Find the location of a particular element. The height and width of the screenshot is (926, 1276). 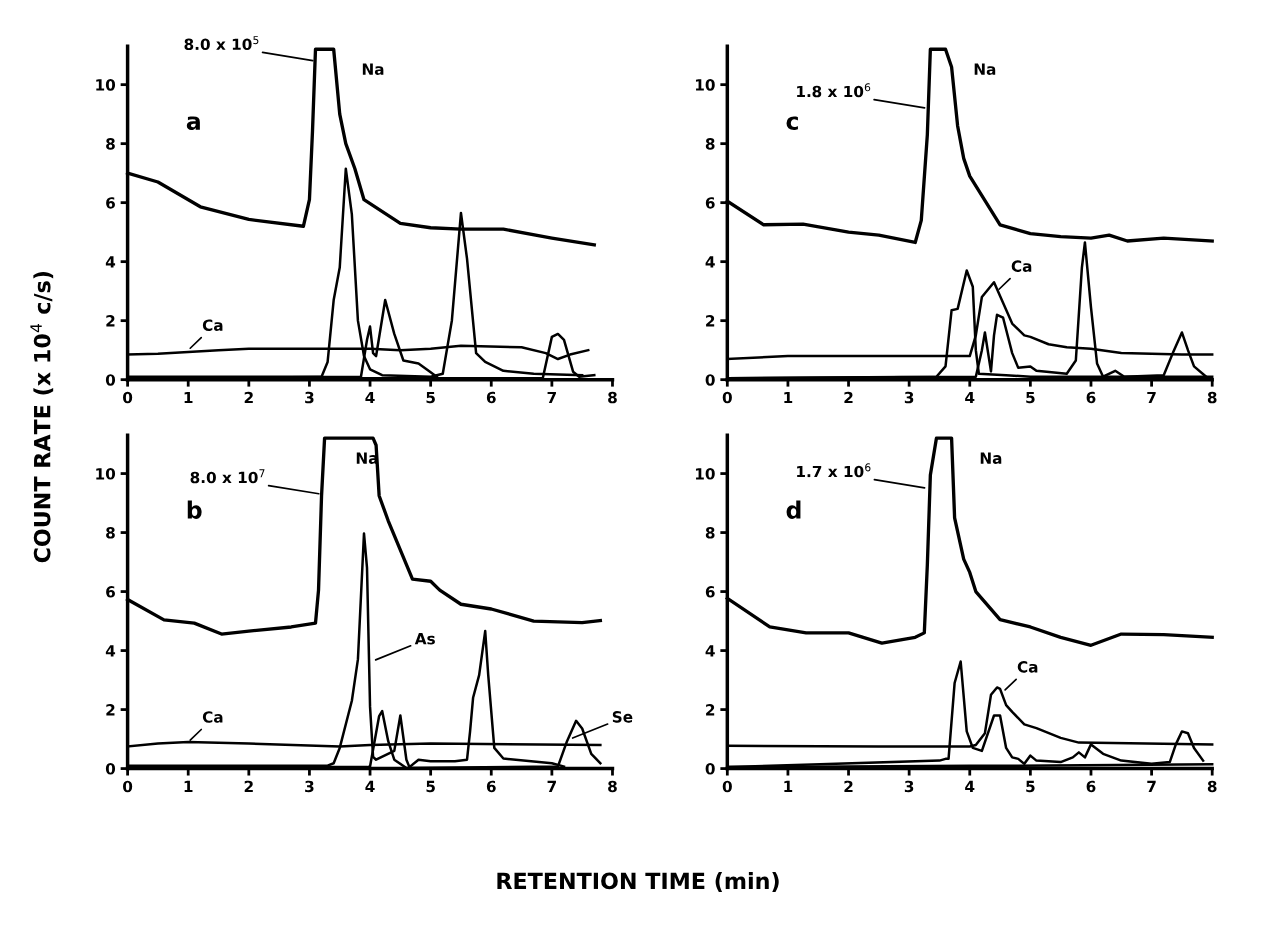

y-axis-title: COUNT RATE (x 10$^{4}$ c/s) is located at coordinates (42, 417).